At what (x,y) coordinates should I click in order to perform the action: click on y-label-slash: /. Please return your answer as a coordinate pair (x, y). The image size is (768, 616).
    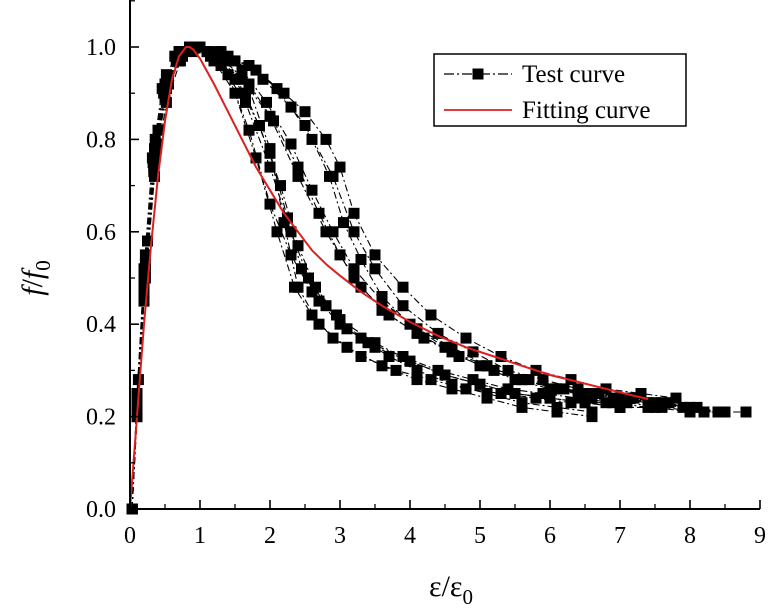
    Looking at the image, I should click on (32, 282).